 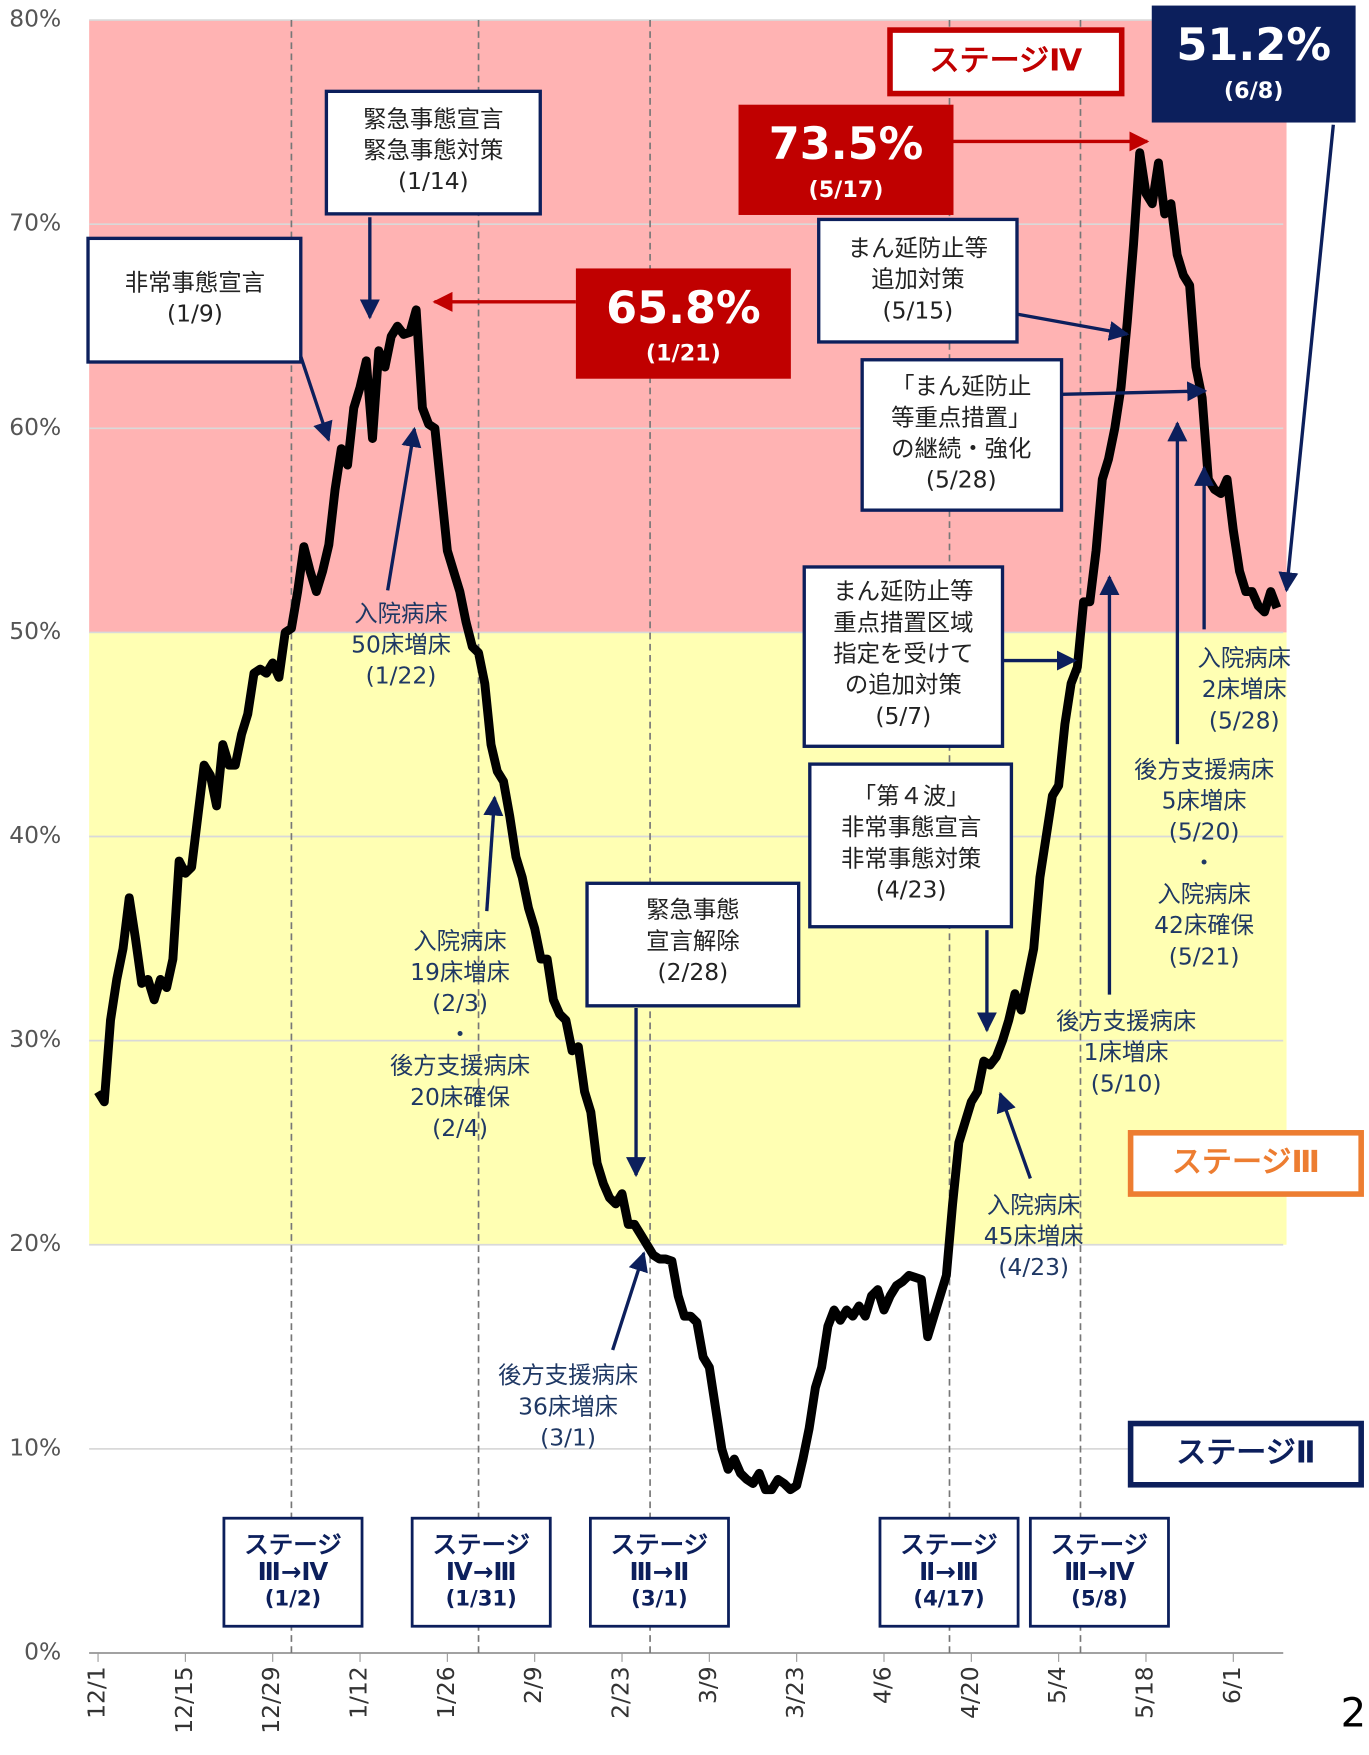 I want to click on stage-change-text: Ⅱ→Ⅲ, so click(x=949, y=1571).